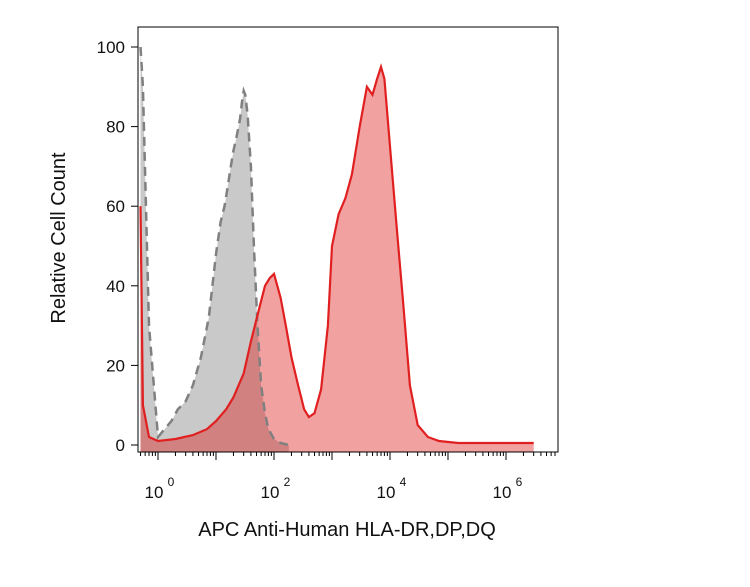 This screenshot has width=750, height=587. I want to click on y-tick-label: 80, so click(115, 127).